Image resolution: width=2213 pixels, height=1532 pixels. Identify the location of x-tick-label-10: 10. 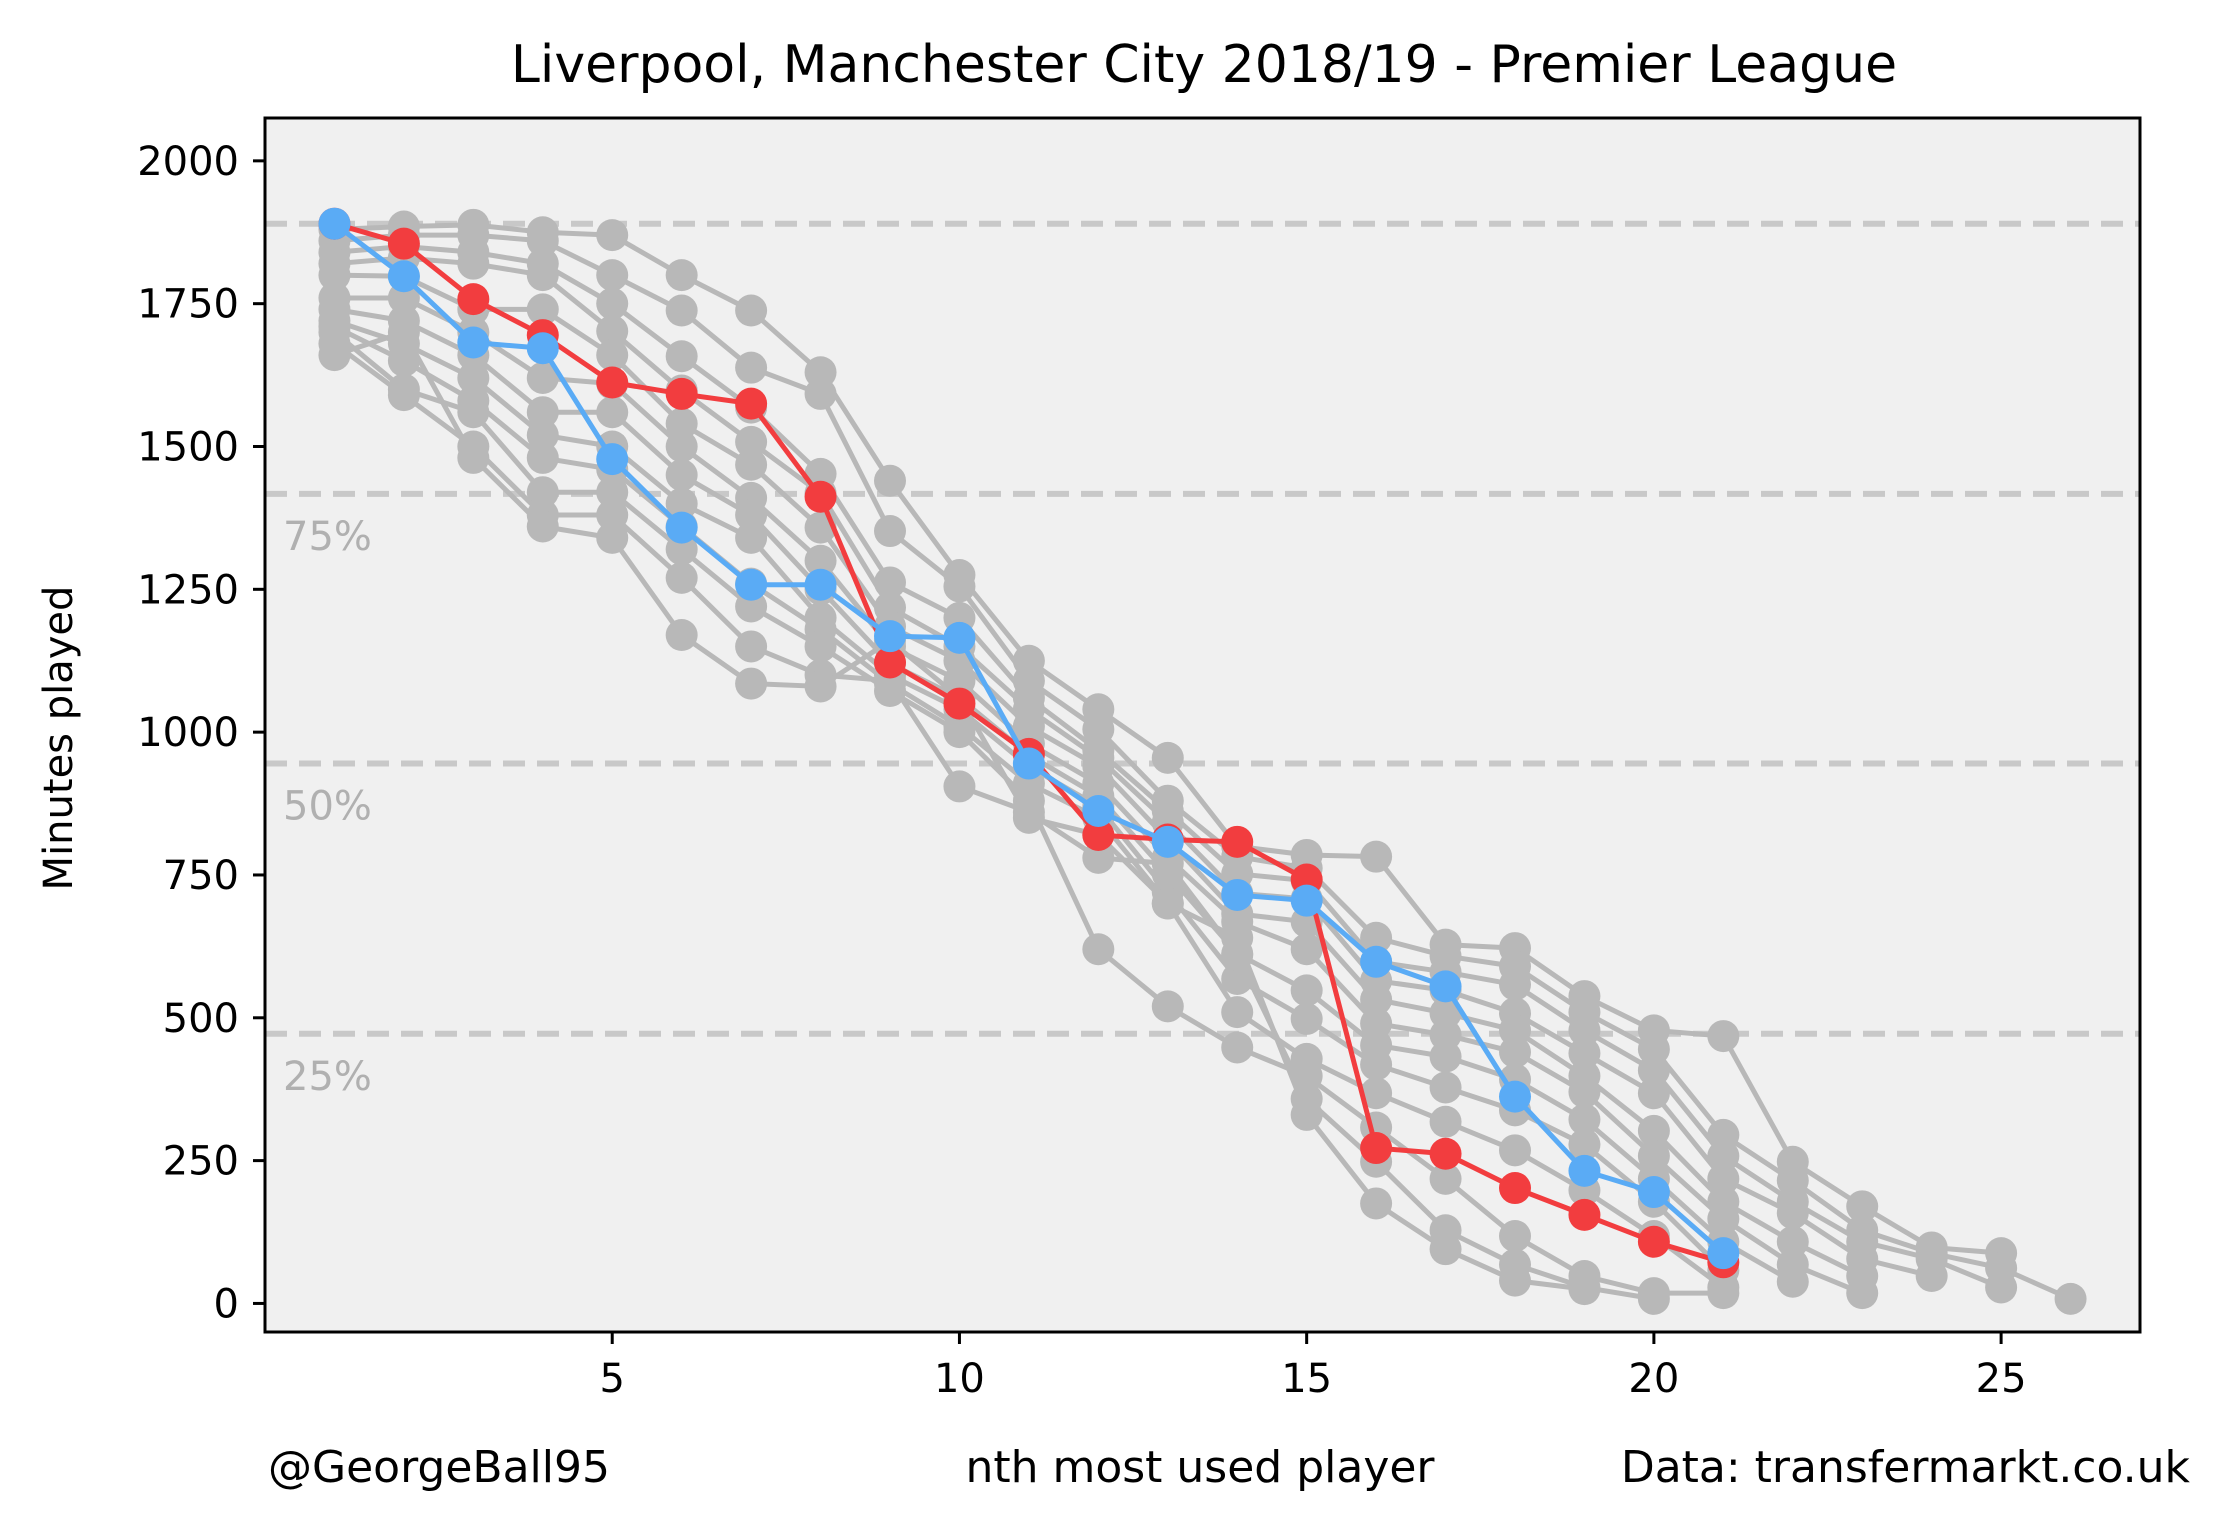
(959, 1379).